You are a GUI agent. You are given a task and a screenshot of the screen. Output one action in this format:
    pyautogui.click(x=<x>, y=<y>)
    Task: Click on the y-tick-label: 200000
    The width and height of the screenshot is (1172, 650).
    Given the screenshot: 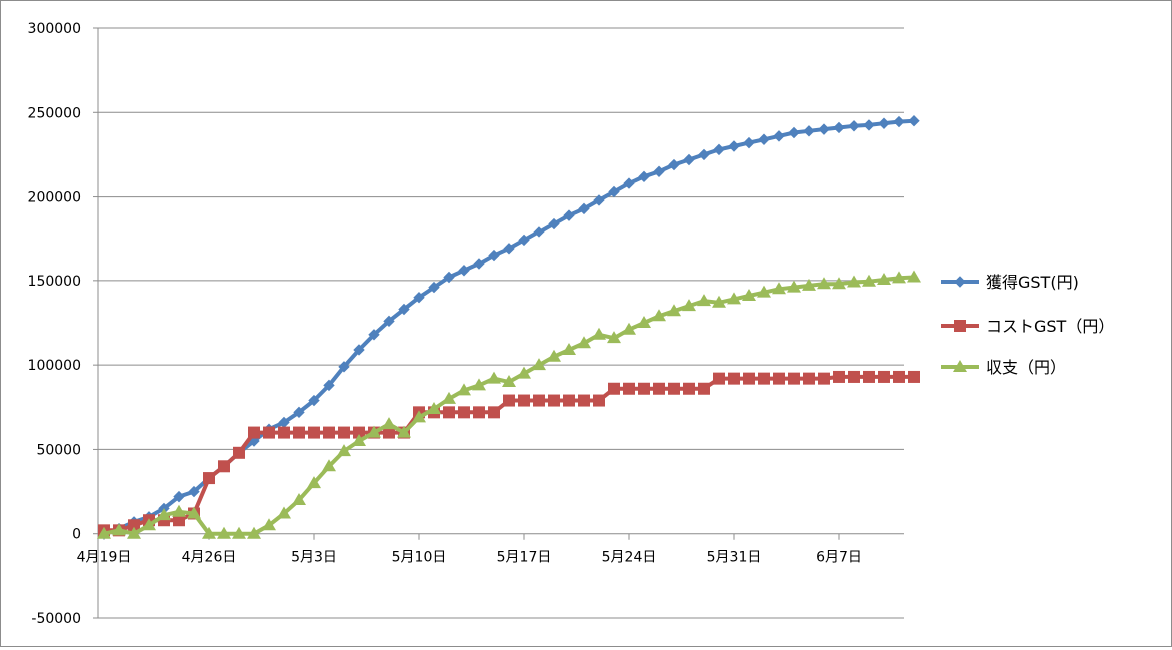 What is the action you would take?
    pyautogui.click(x=54, y=198)
    